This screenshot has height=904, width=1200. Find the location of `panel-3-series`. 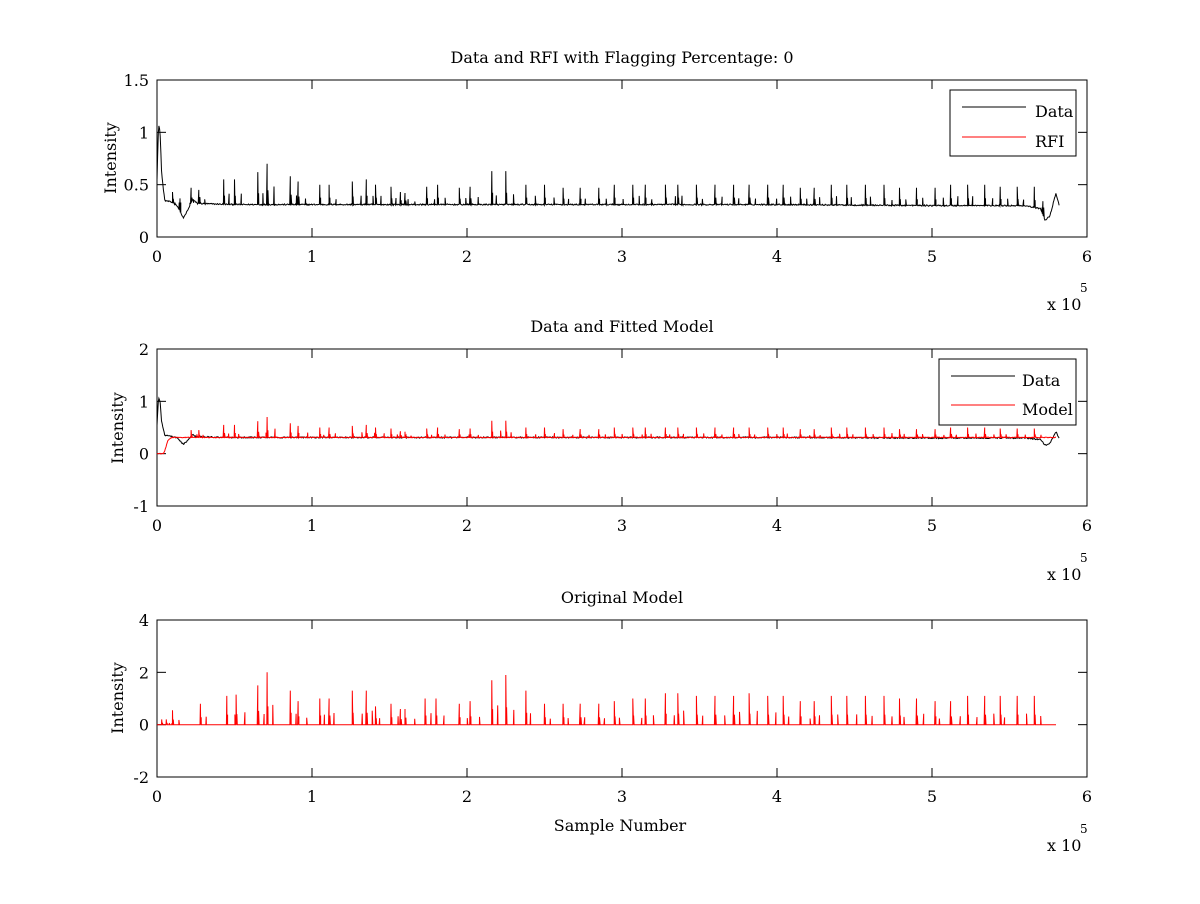

panel-3-series is located at coordinates (606, 699).